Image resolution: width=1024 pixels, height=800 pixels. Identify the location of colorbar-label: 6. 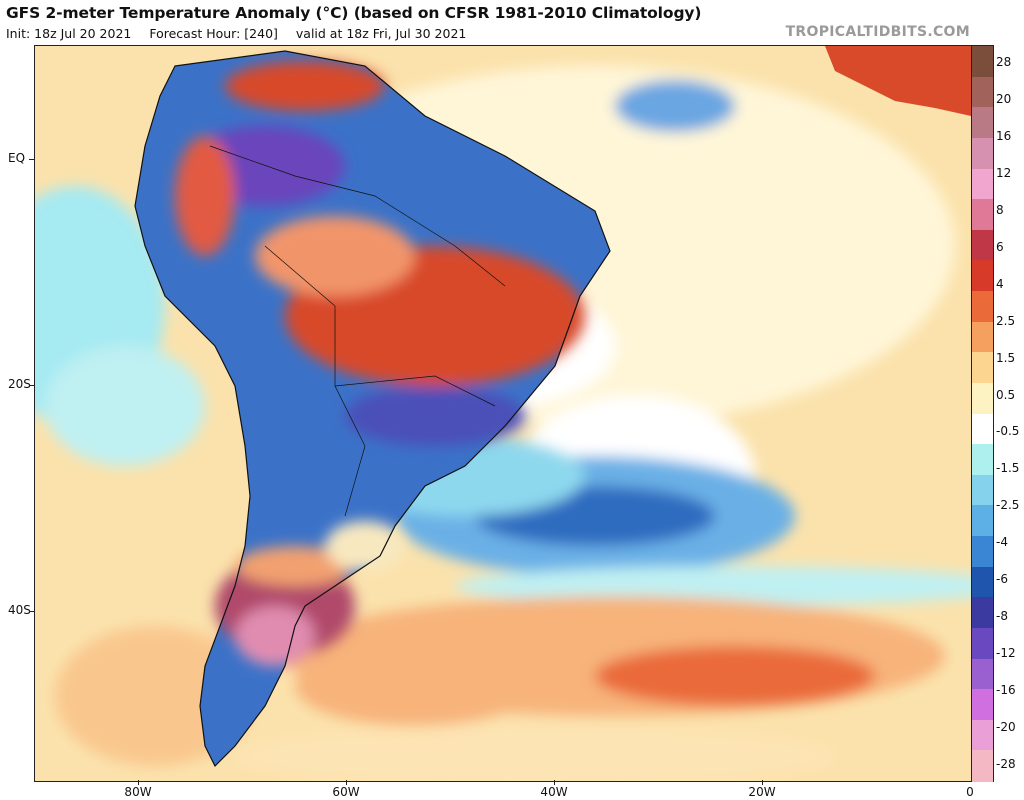
(1000, 246).